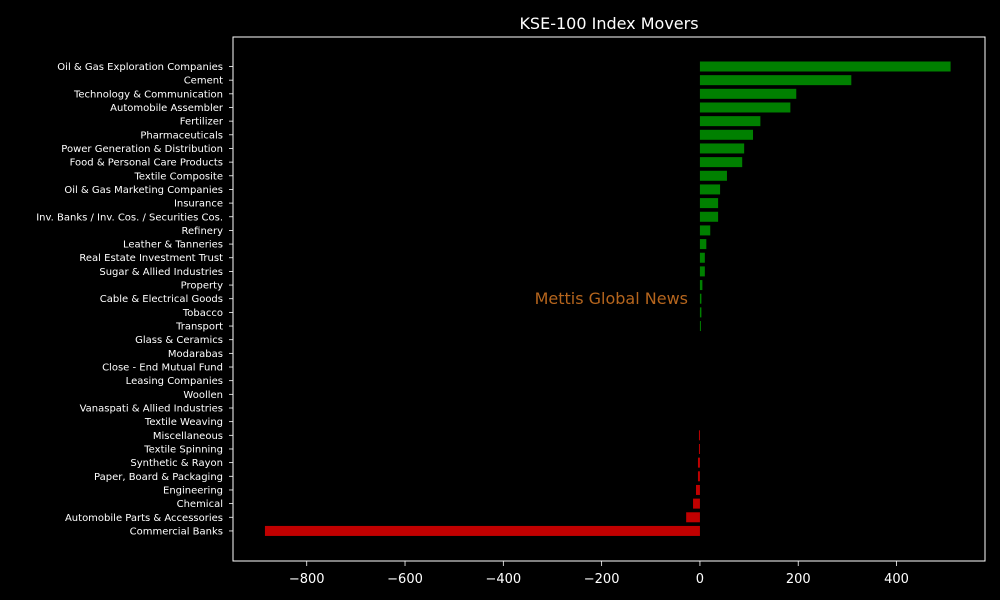 The image size is (1000, 600). What do you see at coordinates (146, 163) in the screenshot?
I see `category-label: Food & Personal Care Products` at bounding box center [146, 163].